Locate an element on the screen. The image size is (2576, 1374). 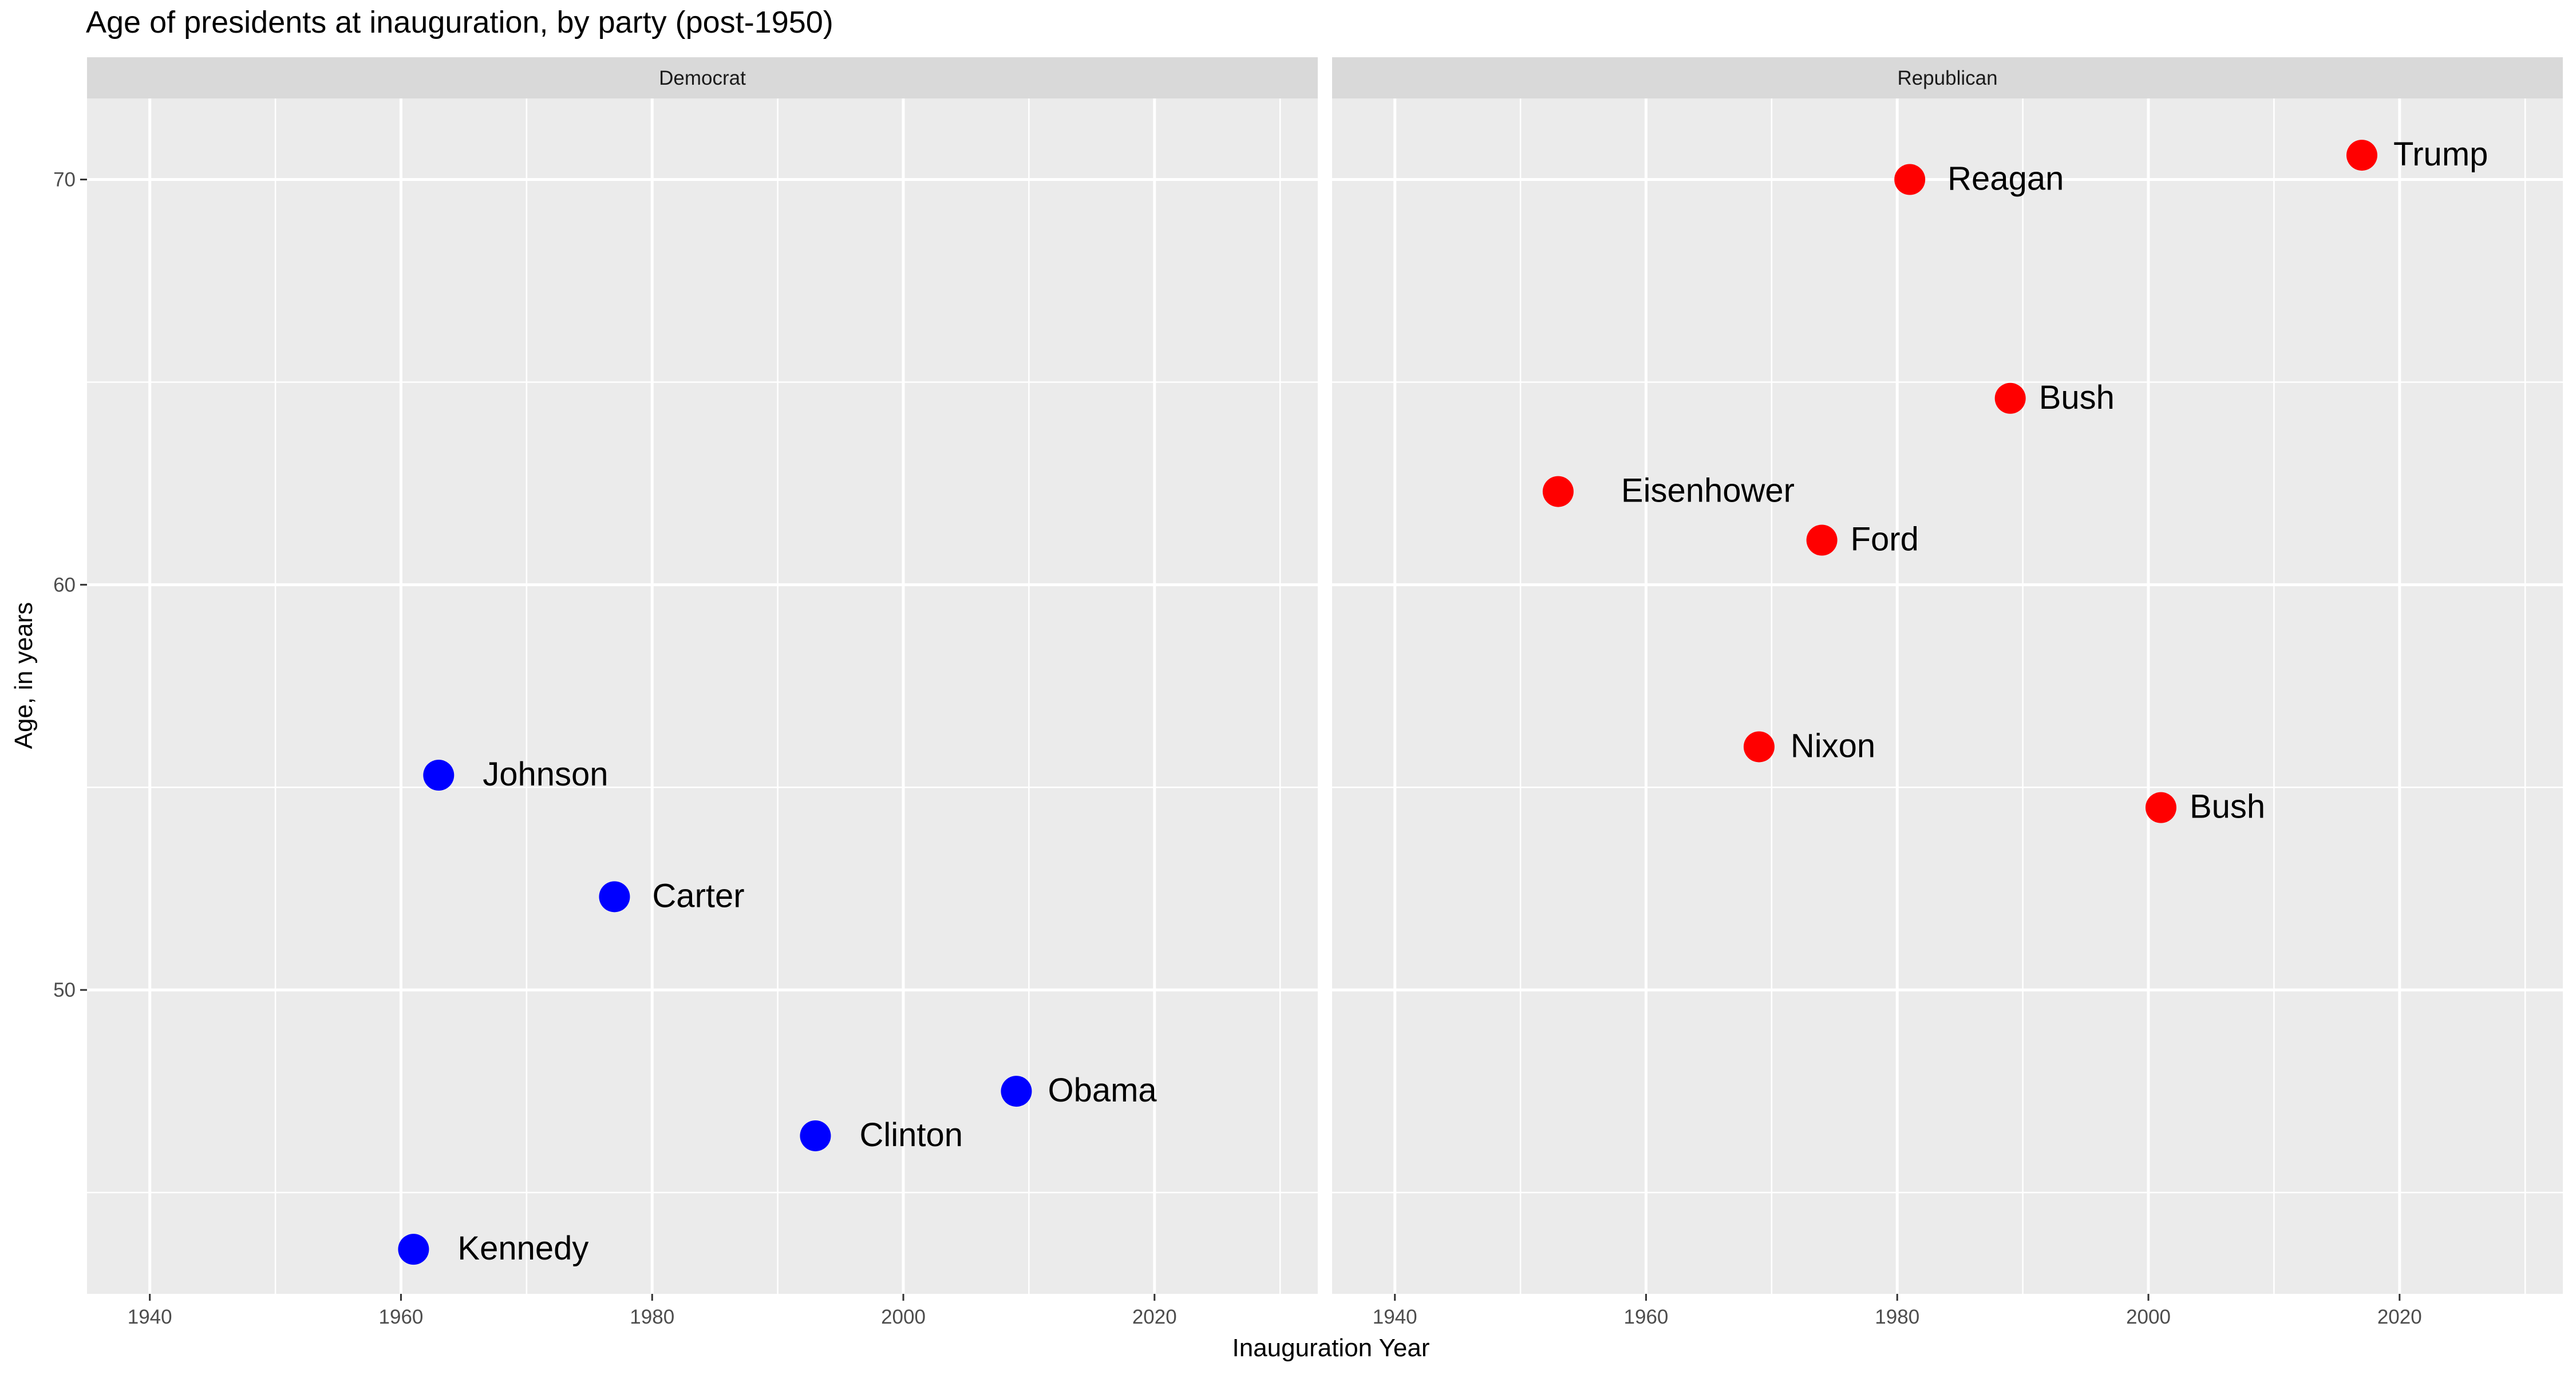
facet-strip-label: Democrat is located at coordinates (702, 78).